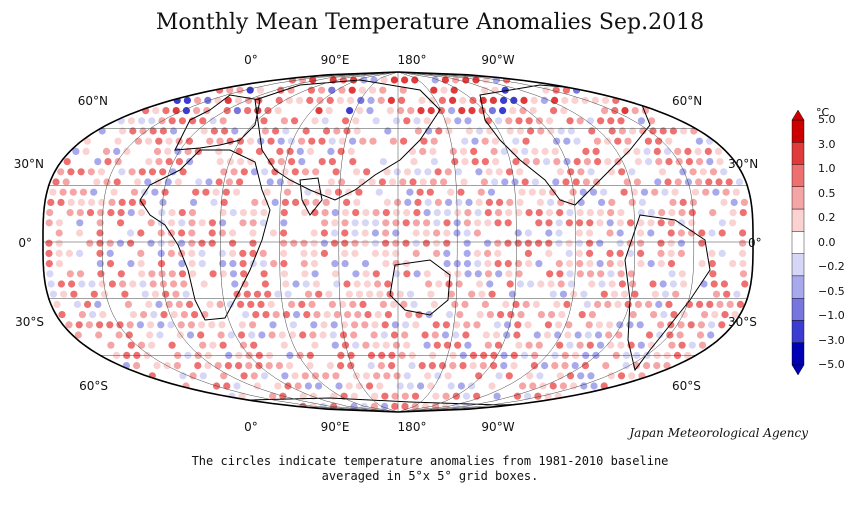  I want to click on lat-label-60n: 60°N, so click(93, 101).